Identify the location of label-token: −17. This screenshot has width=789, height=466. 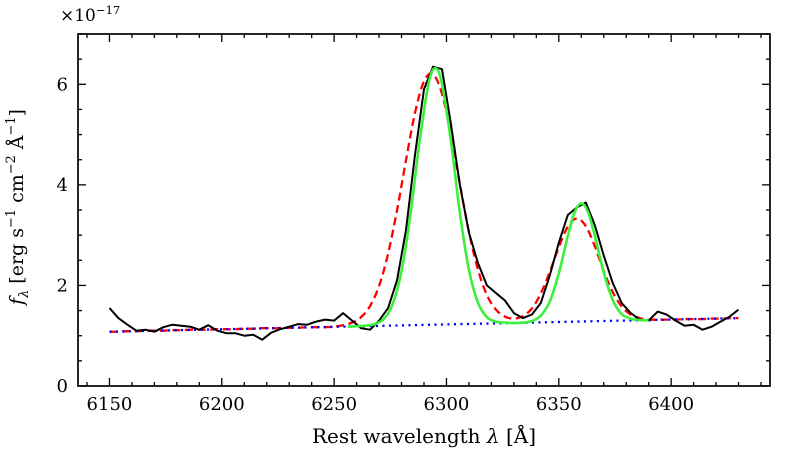
(108, 10).